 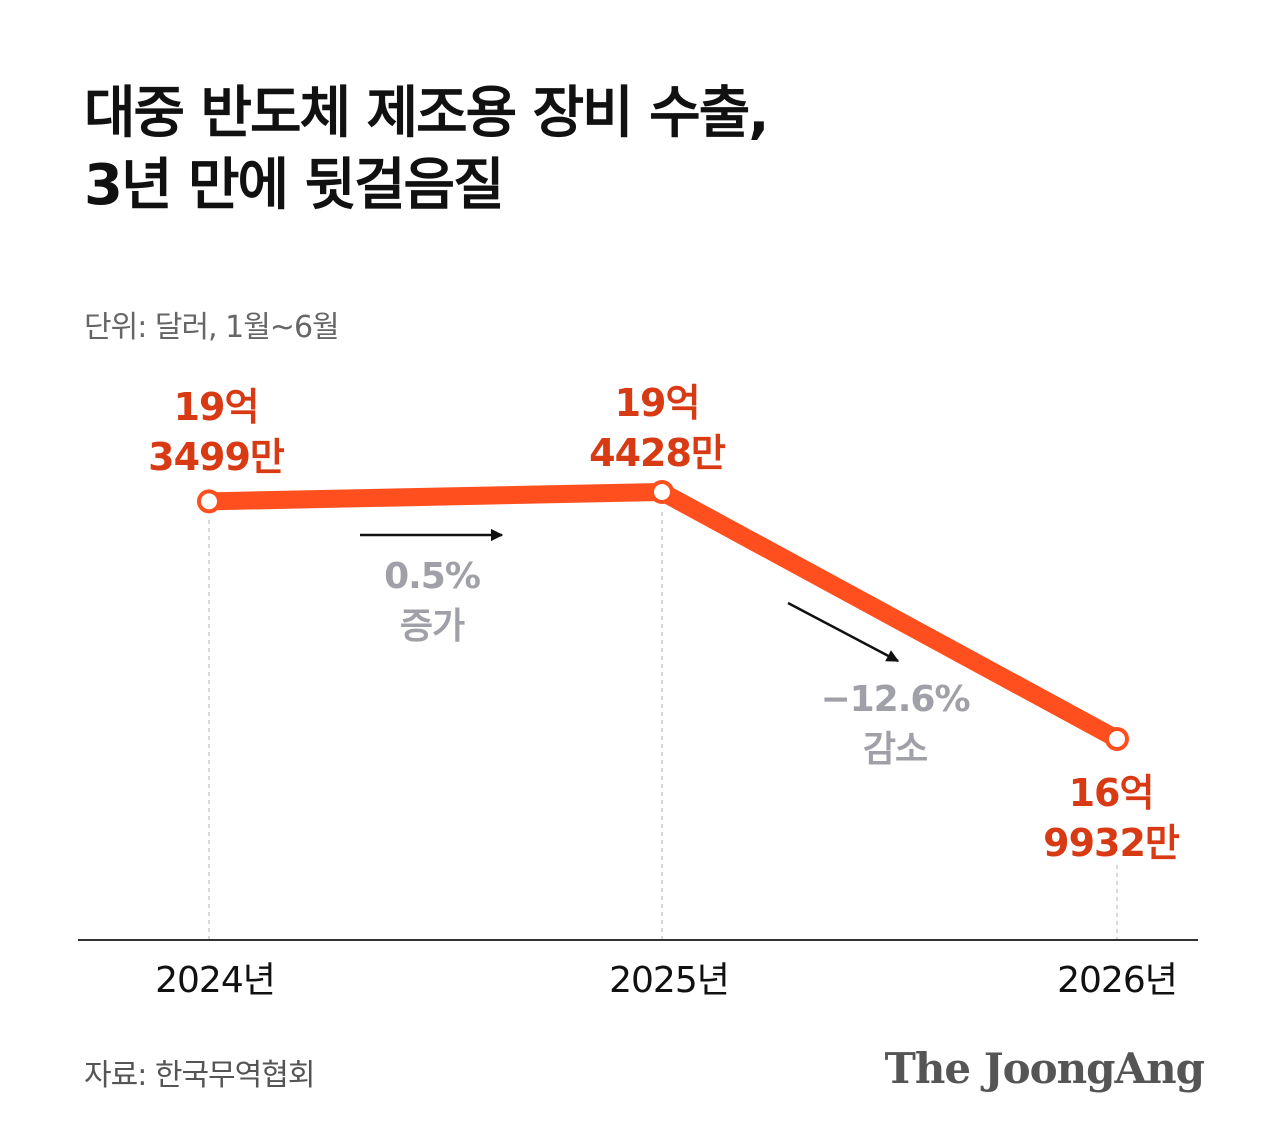 What do you see at coordinates (216, 432) in the screenshot?
I see `value-label-0: 19억 3499만` at bounding box center [216, 432].